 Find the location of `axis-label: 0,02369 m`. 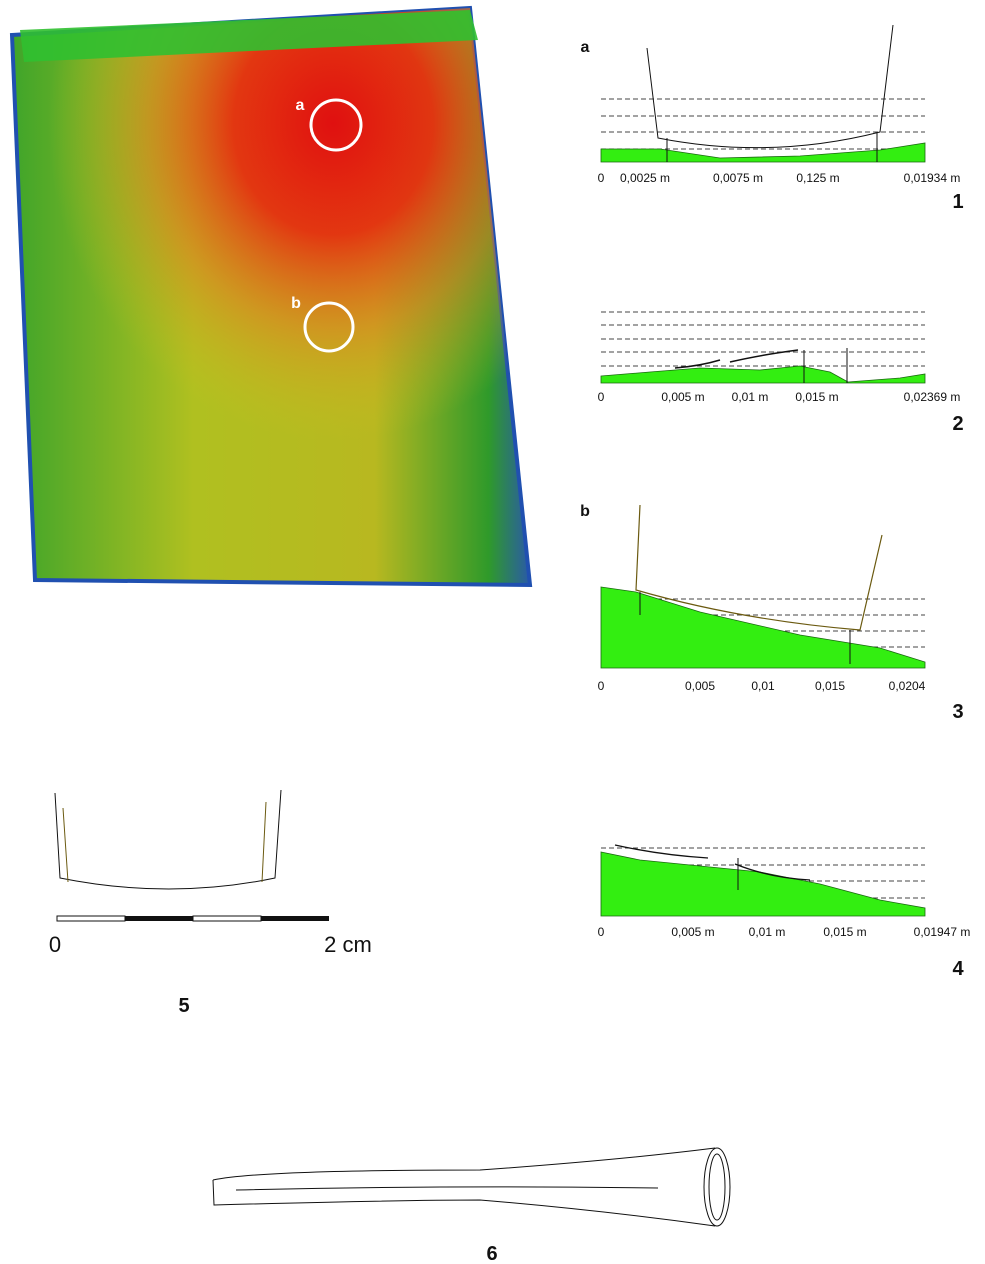

axis-label: 0,02369 m is located at coordinates (932, 397).